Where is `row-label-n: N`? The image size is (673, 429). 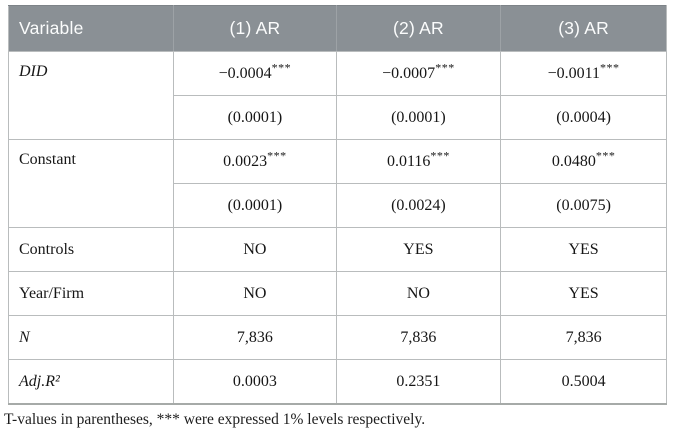
row-label-n: N is located at coordinates (91, 337).